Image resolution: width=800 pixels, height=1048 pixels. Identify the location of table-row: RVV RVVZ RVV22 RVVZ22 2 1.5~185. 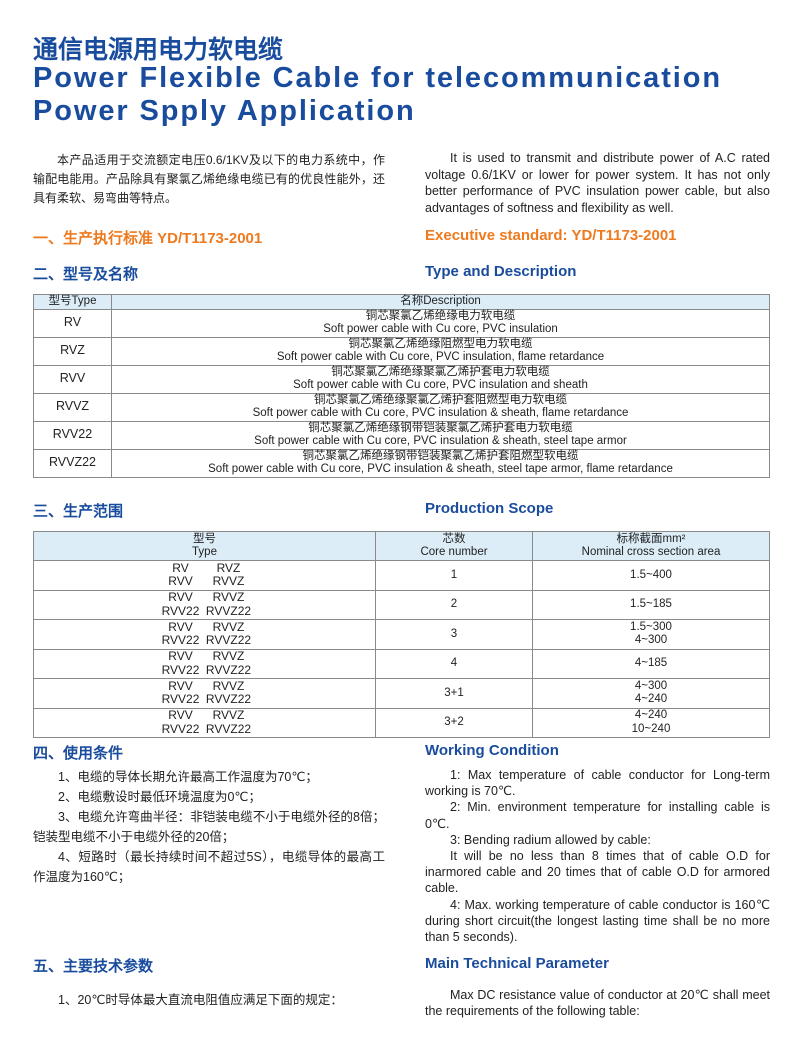
(401, 604).